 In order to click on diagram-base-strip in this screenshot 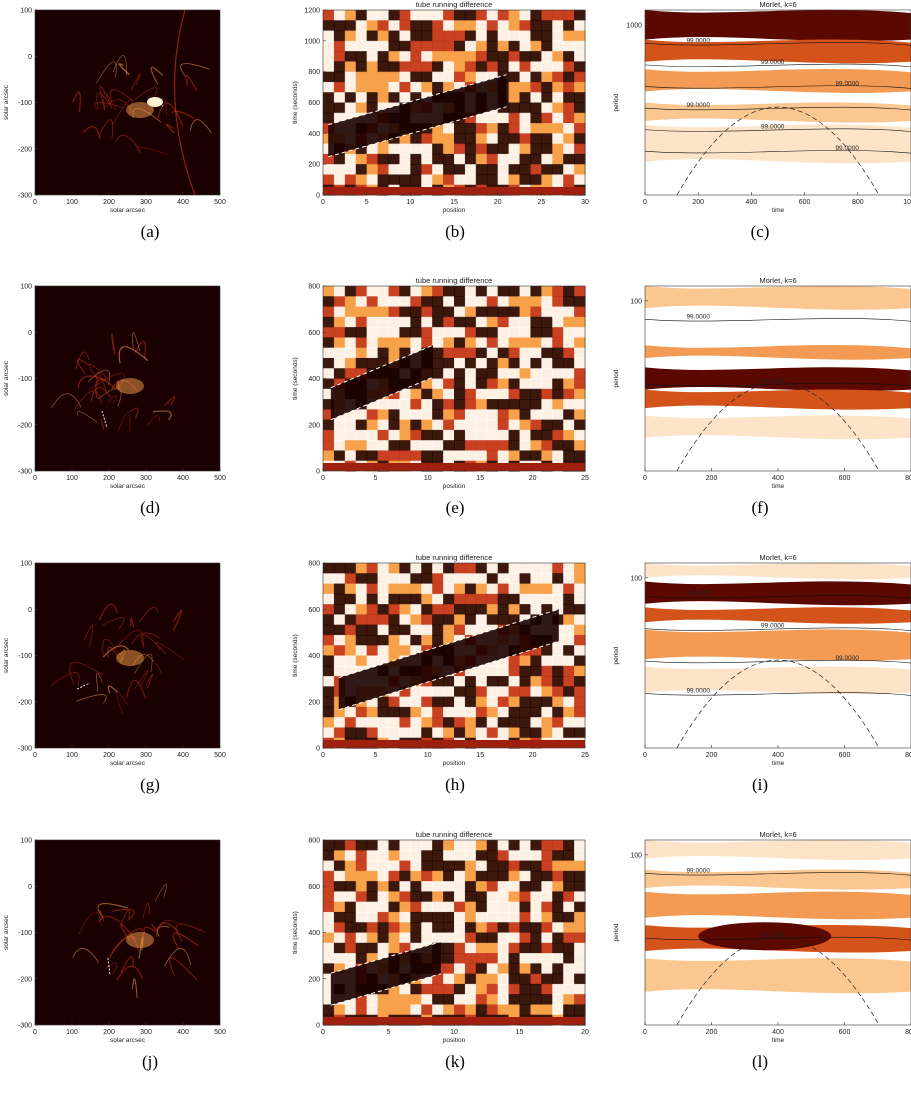, I will do `click(454, 191)`.